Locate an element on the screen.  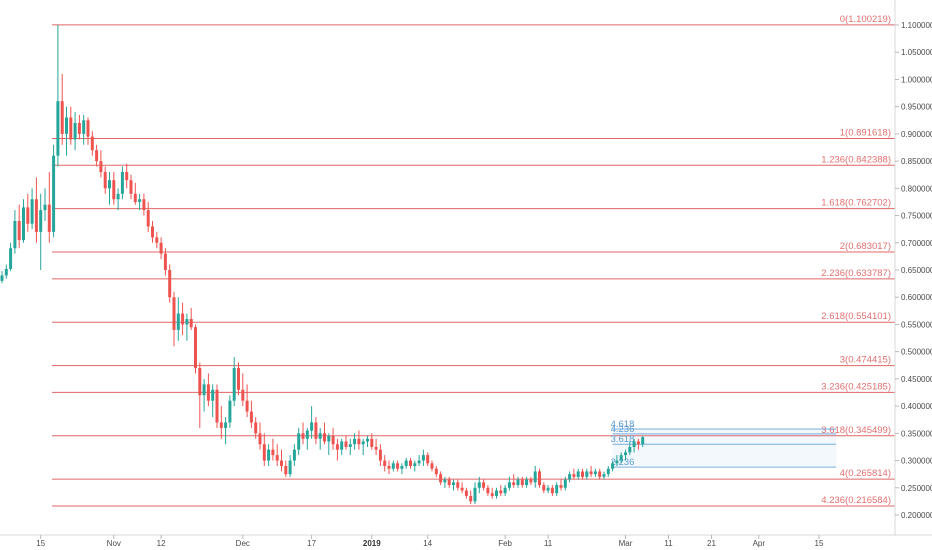
x-tick-label: 12 is located at coordinates (161, 543).